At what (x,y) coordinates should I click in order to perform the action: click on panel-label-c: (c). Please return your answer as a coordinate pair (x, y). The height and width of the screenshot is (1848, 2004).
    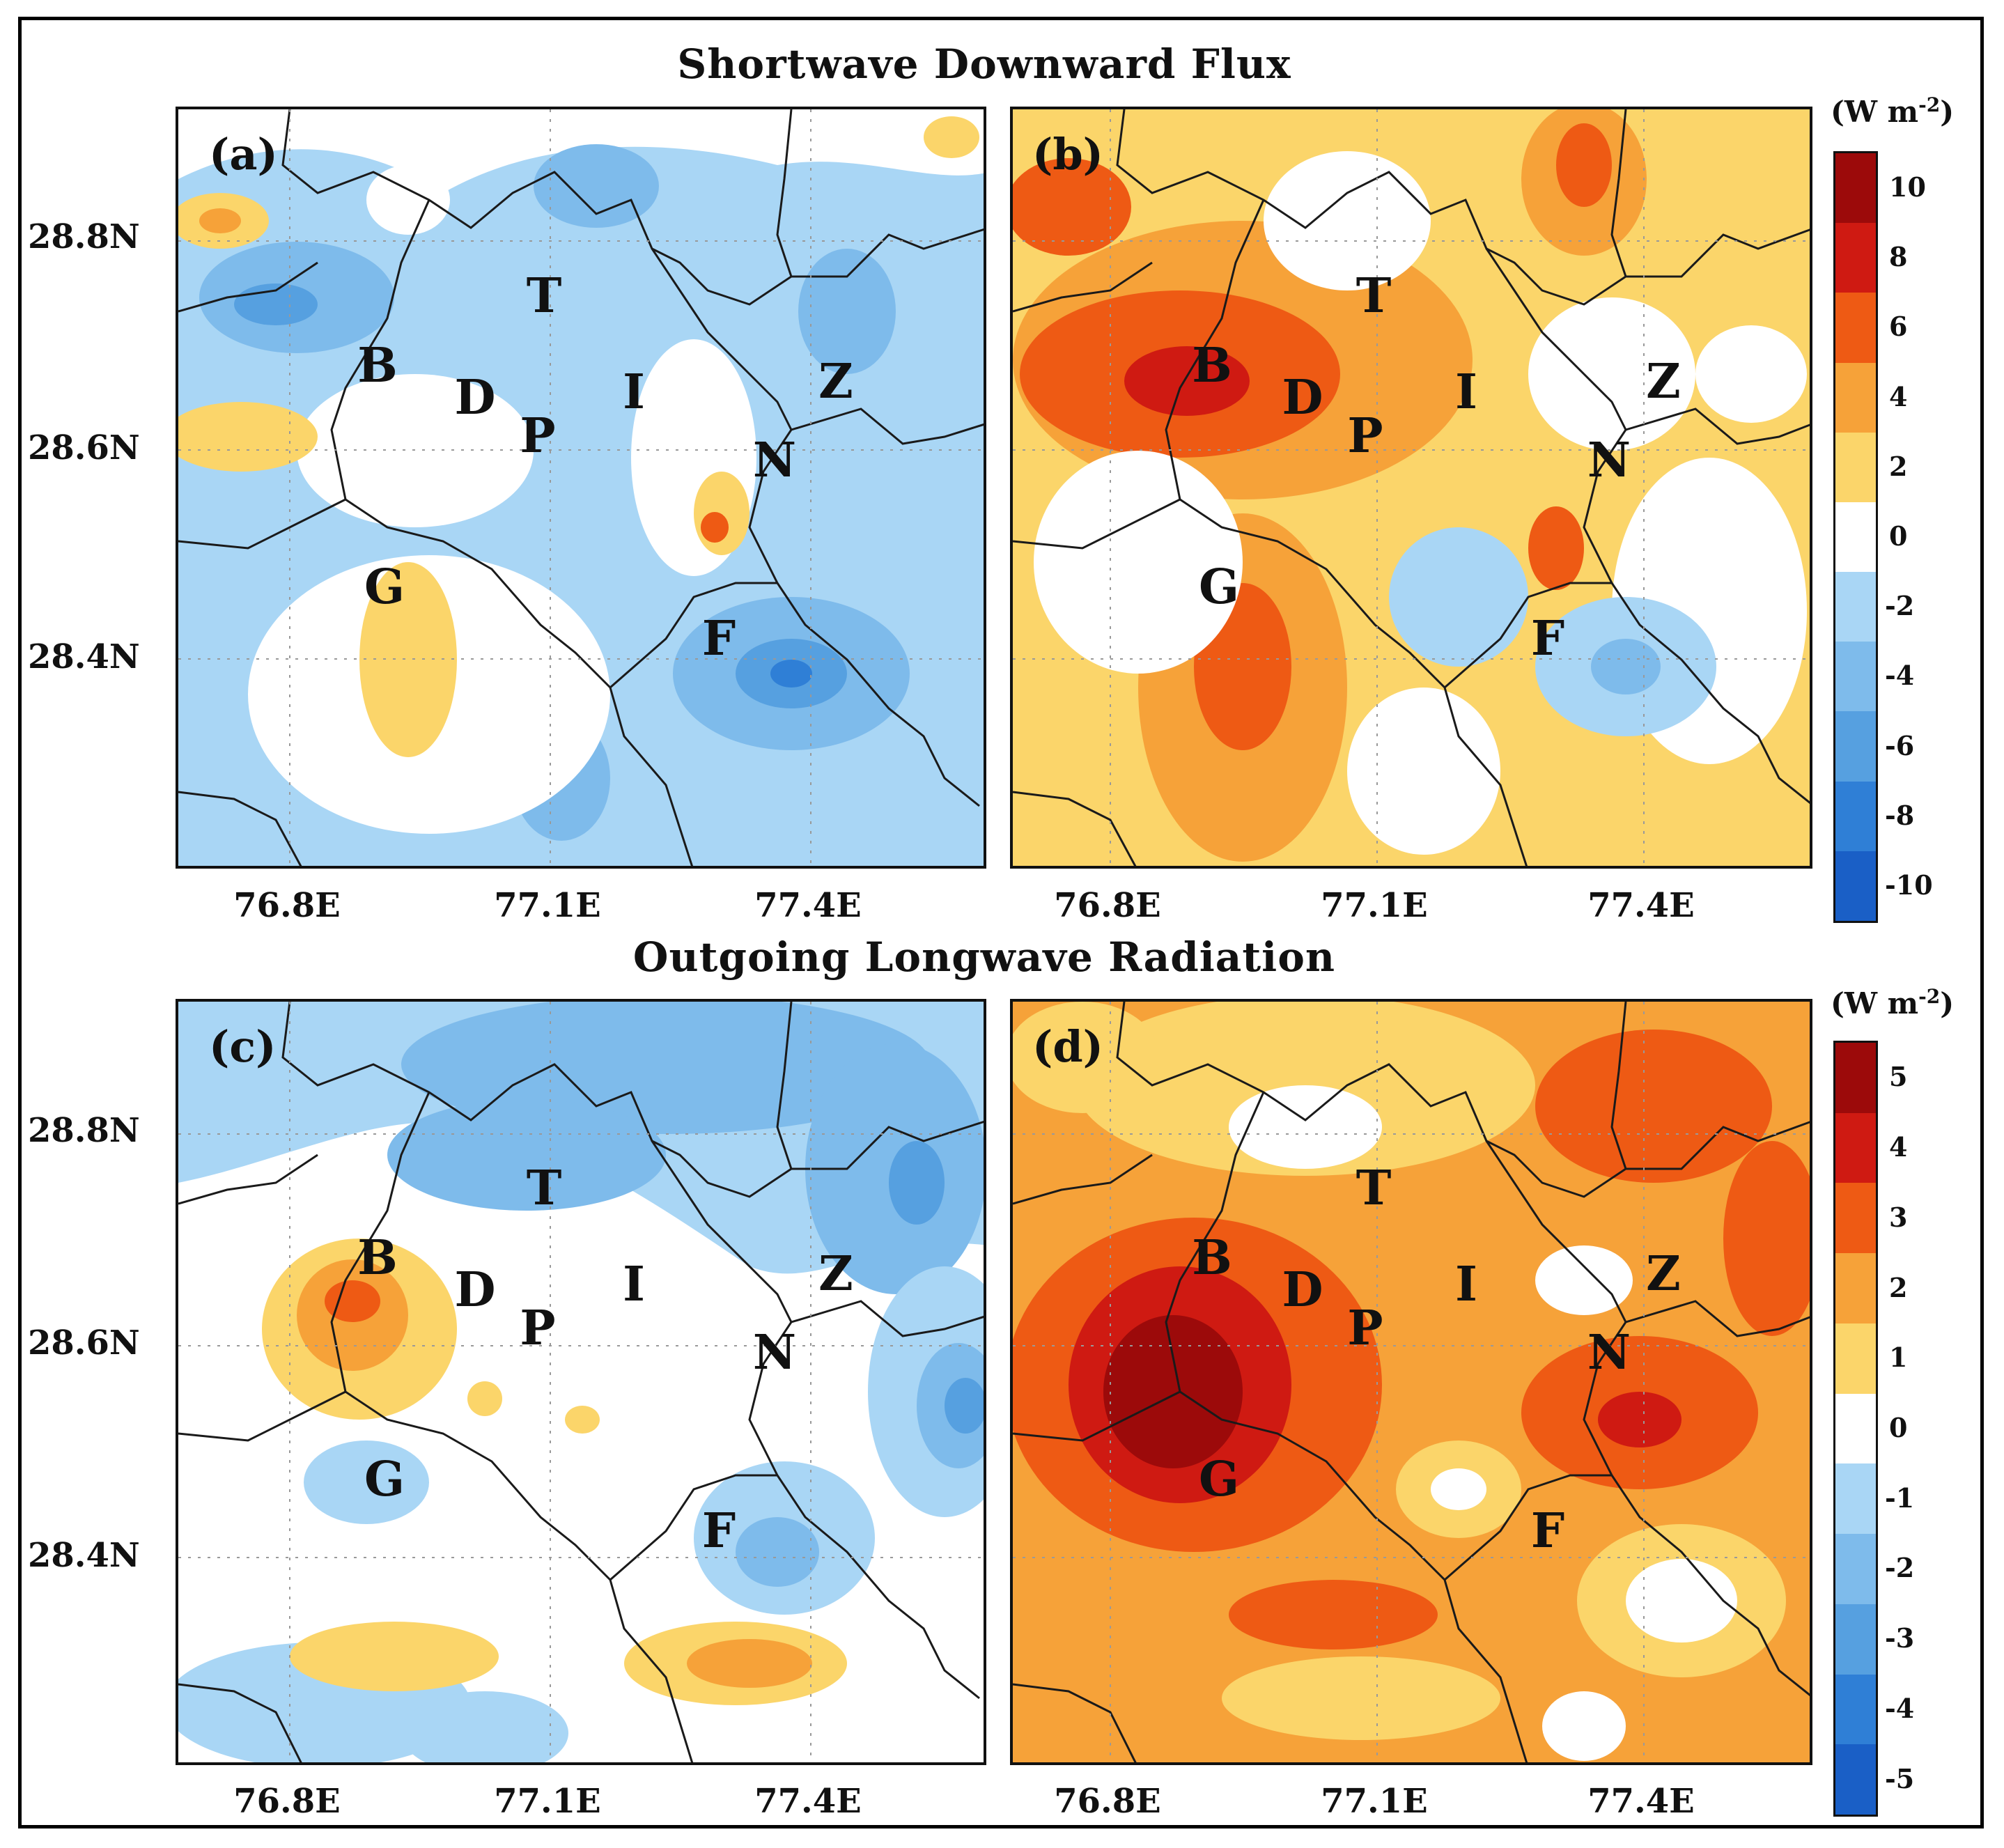
    Looking at the image, I should click on (243, 1046).